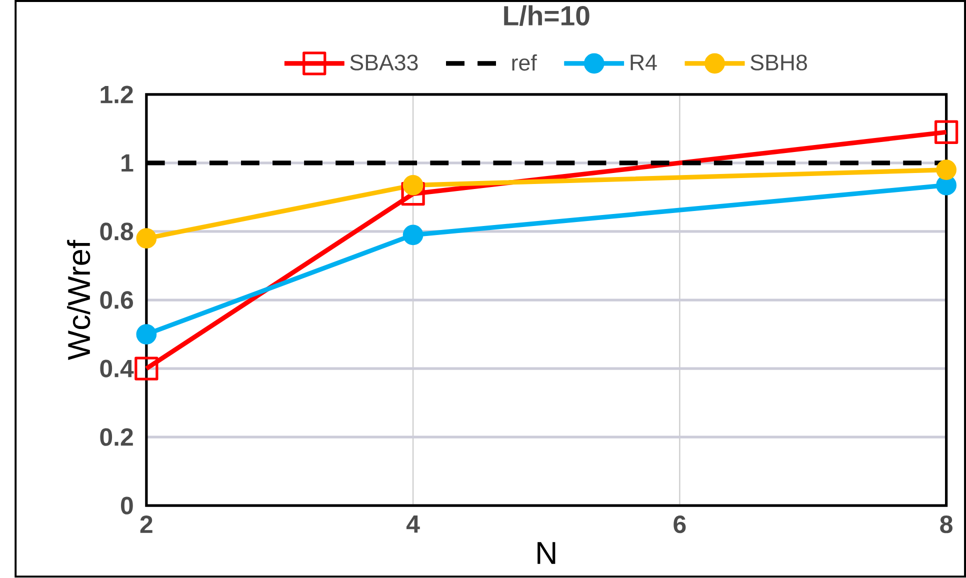 This screenshot has height=578, width=966. Describe the element at coordinates (128, 163) in the screenshot. I see `y-tick-label: 1` at that location.